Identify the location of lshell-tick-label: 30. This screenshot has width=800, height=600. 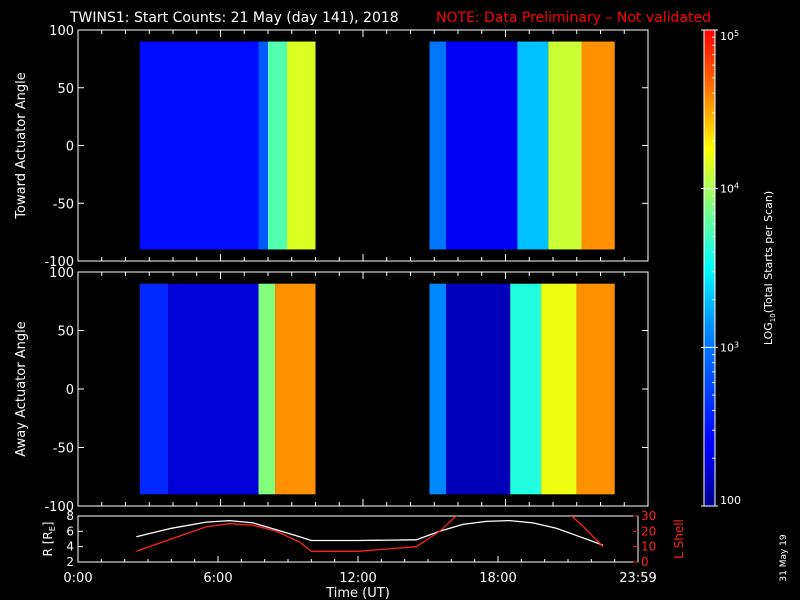
(648, 516).